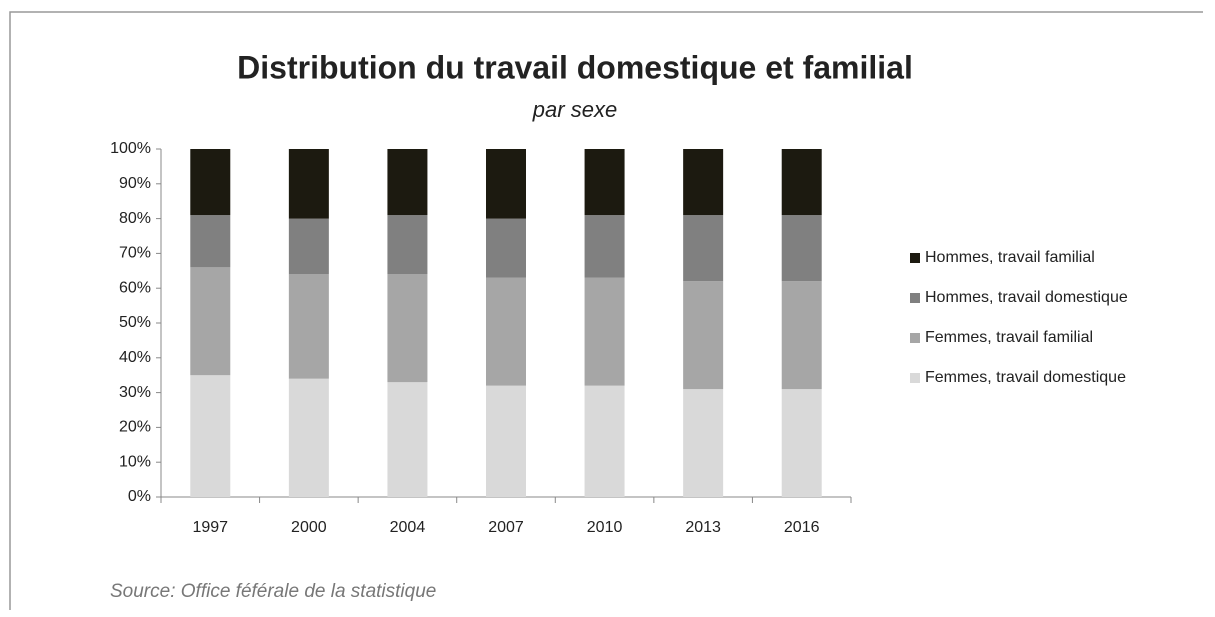 This screenshot has height=617, width=1215. I want to click on legend-label: Femmes, travail domestique, so click(1025, 377).